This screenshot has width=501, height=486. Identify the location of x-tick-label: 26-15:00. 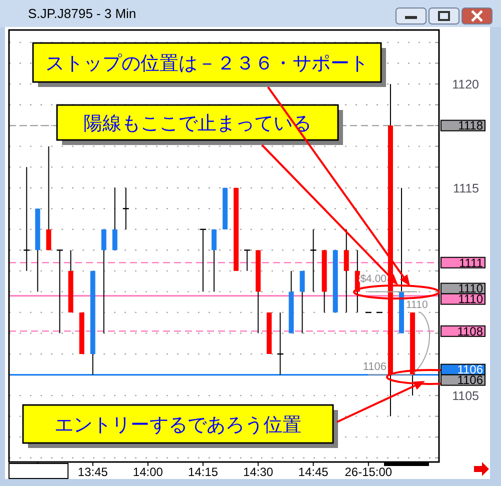
(368, 472).